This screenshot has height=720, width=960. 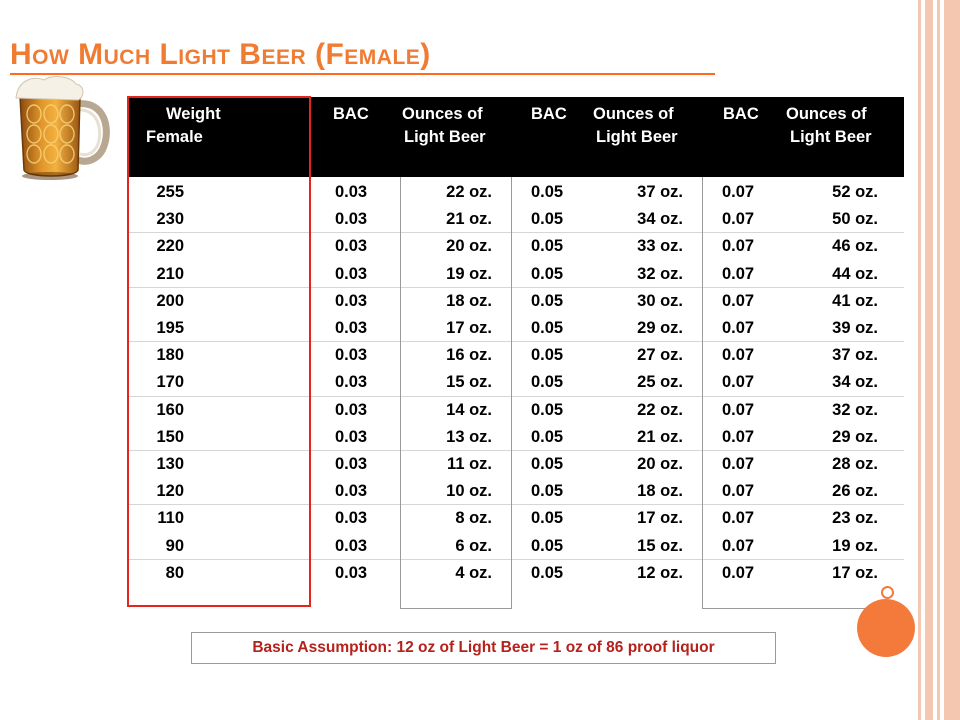 I want to click on cell-weight: 130, so click(x=170, y=464).